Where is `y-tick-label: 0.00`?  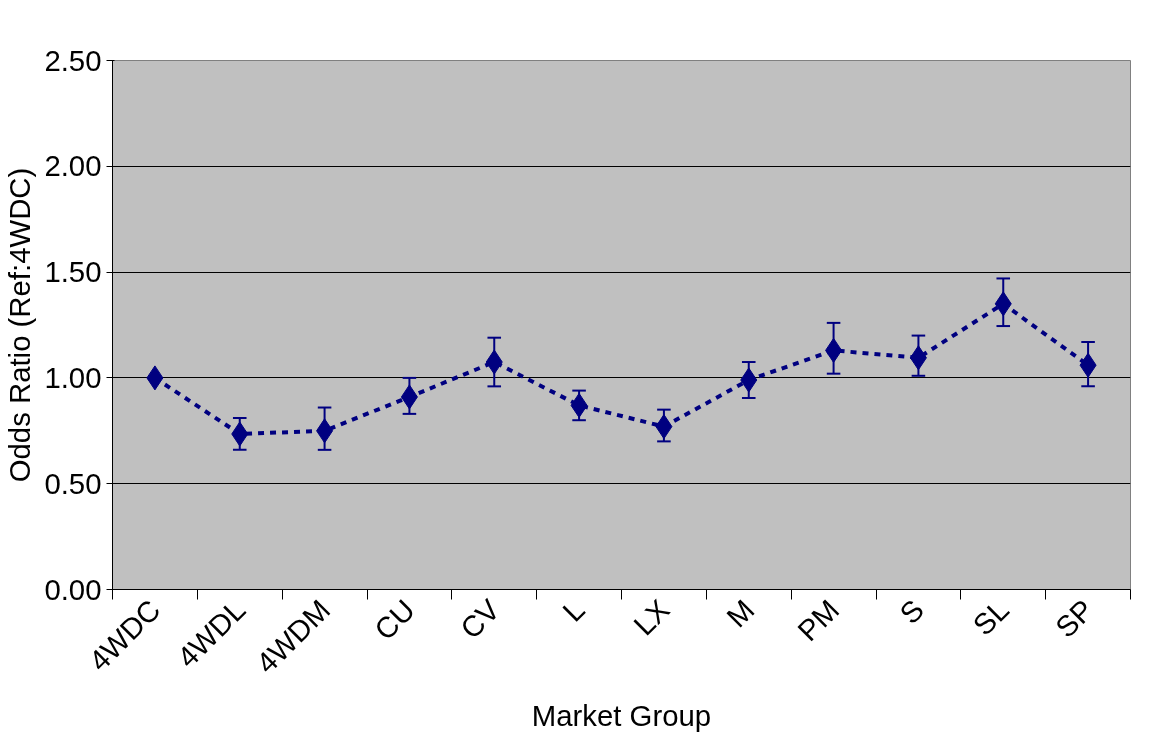 y-tick-label: 0.00 is located at coordinates (73, 589).